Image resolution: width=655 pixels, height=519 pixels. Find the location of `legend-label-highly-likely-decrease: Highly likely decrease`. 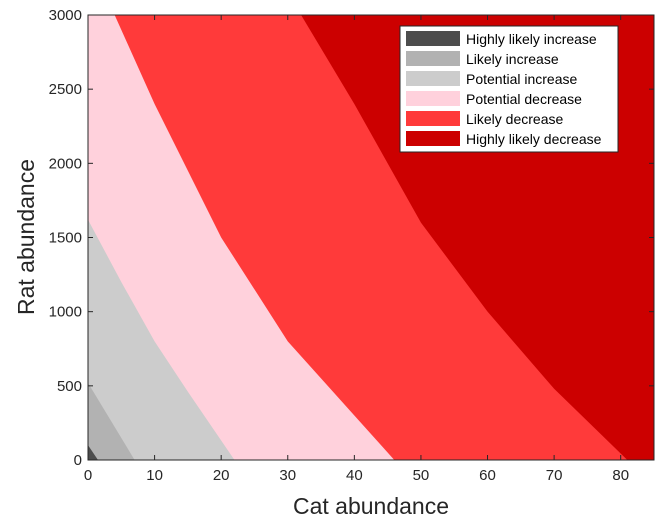

legend-label-highly-likely-decrease: Highly likely decrease is located at coordinates (534, 139).